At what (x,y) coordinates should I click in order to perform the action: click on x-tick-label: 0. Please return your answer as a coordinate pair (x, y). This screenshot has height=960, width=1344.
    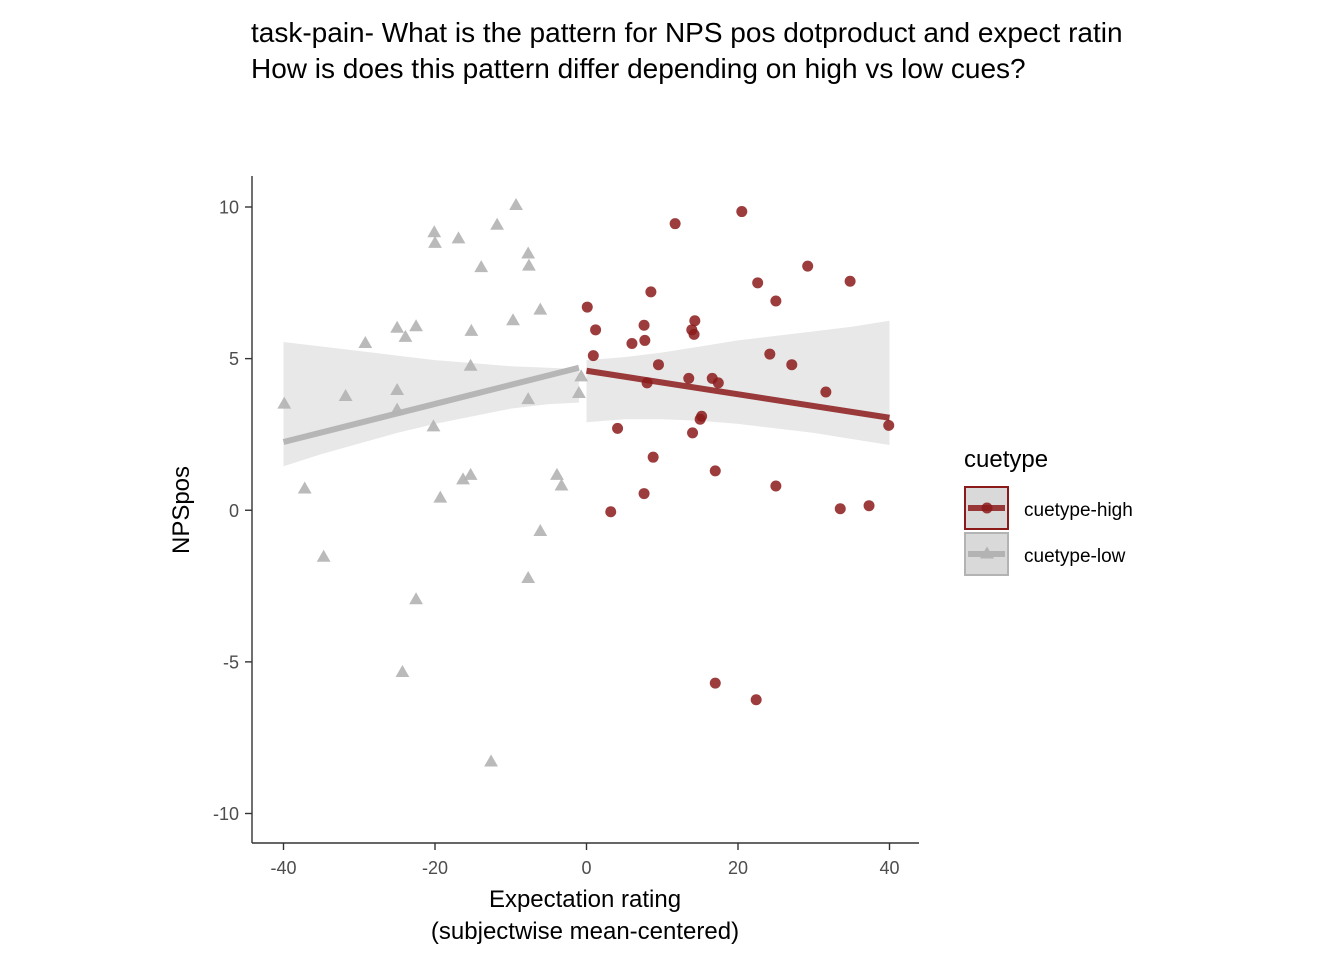
    Looking at the image, I should click on (586, 868).